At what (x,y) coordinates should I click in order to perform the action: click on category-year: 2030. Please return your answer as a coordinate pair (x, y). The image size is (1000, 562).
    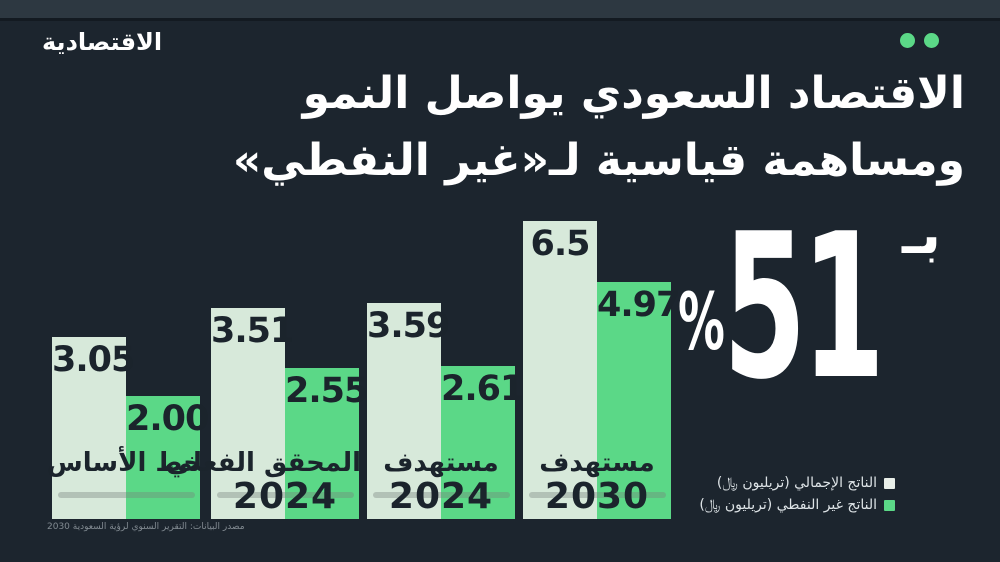
    Looking at the image, I should click on (597, 496).